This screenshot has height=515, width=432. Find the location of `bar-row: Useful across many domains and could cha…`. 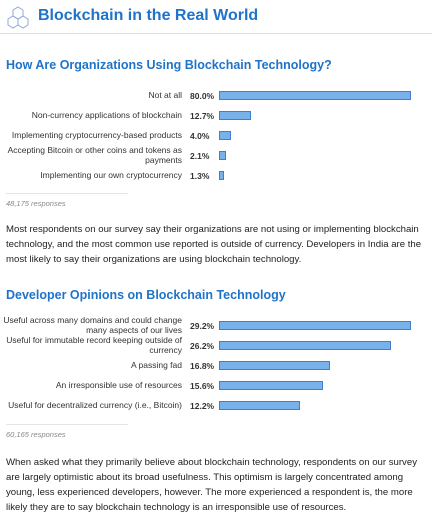

bar-row: Useful across many domains and could cha… is located at coordinates (216, 325).